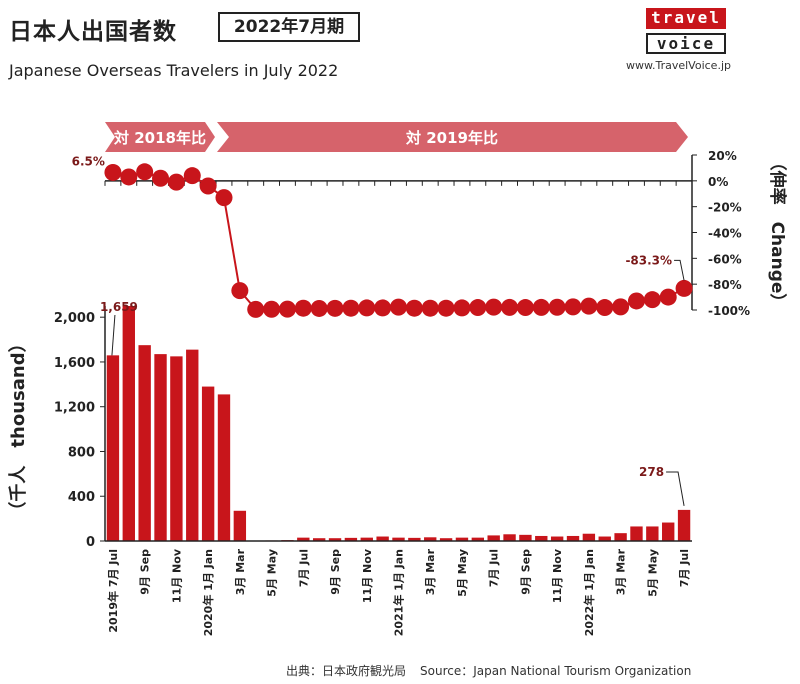  What do you see at coordinates (93, 32) in the screenshot?
I see `page-title: 日本人出国者数` at bounding box center [93, 32].